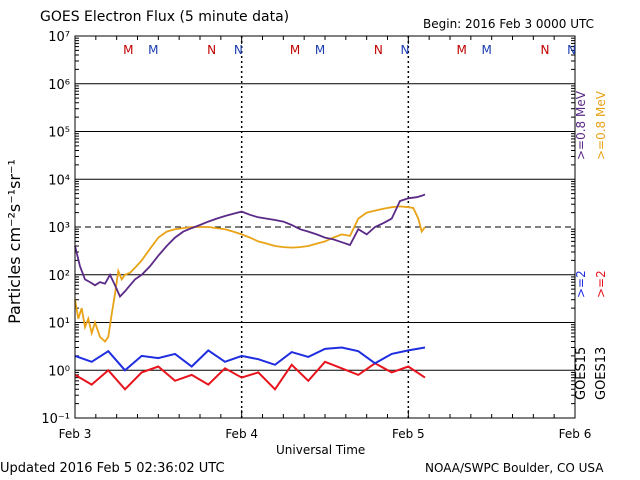 This screenshot has width=640, height=480. What do you see at coordinates (59, 228) in the screenshot?
I see `y-tick-label: 10³` at bounding box center [59, 228].